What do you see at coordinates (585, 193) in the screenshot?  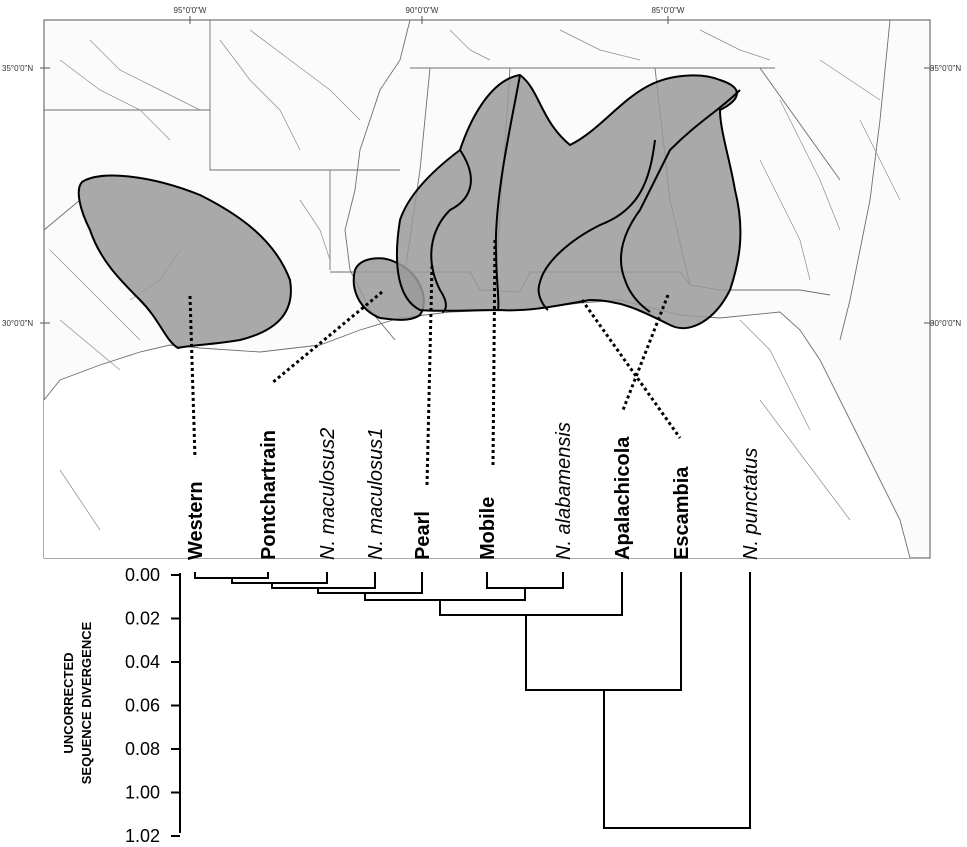 I see `drainage-divides` at bounding box center [585, 193].